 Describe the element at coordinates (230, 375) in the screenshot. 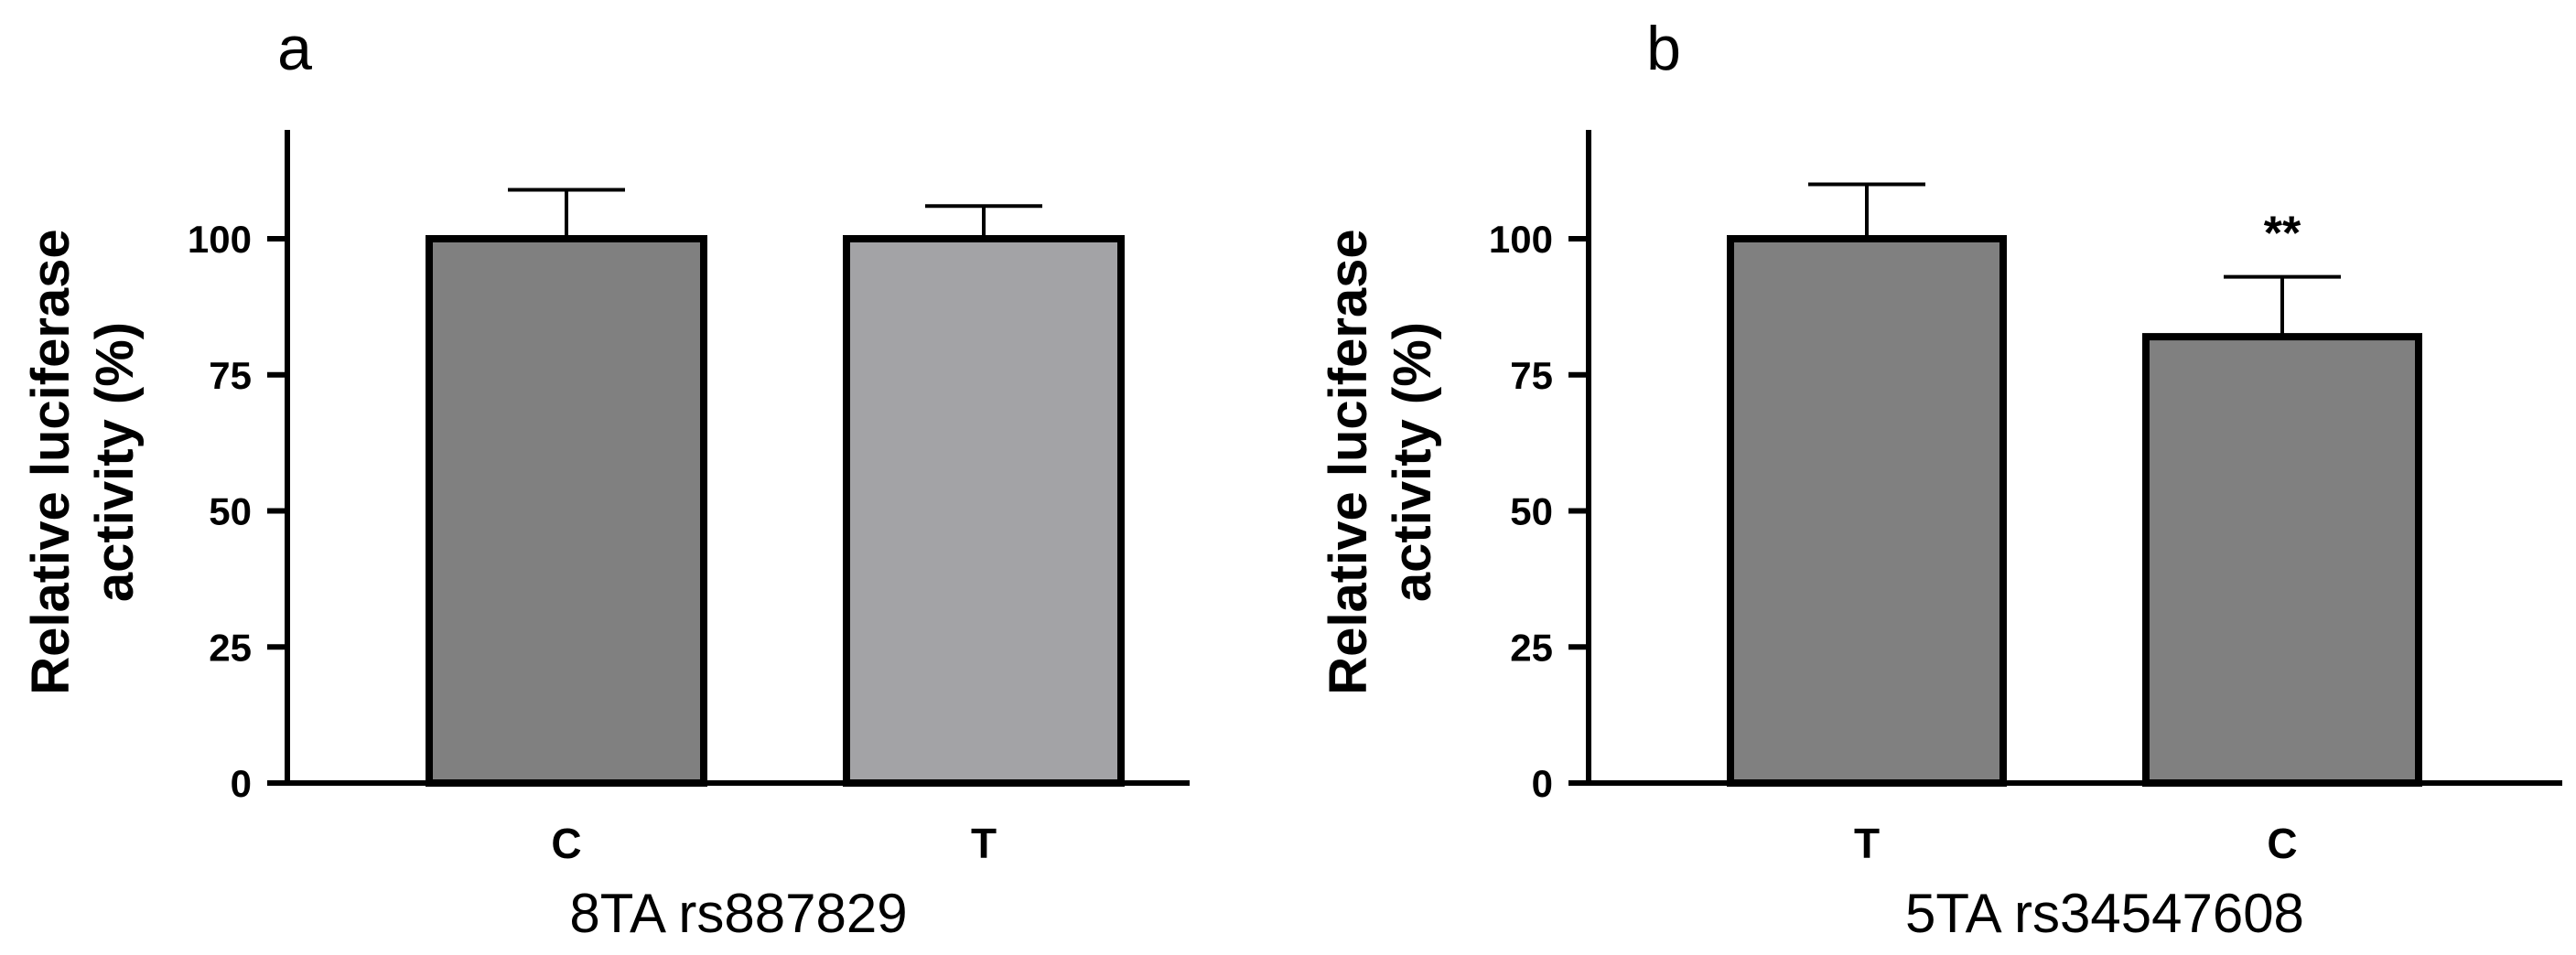

I see `panel-a-ytick-label: 75` at that location.